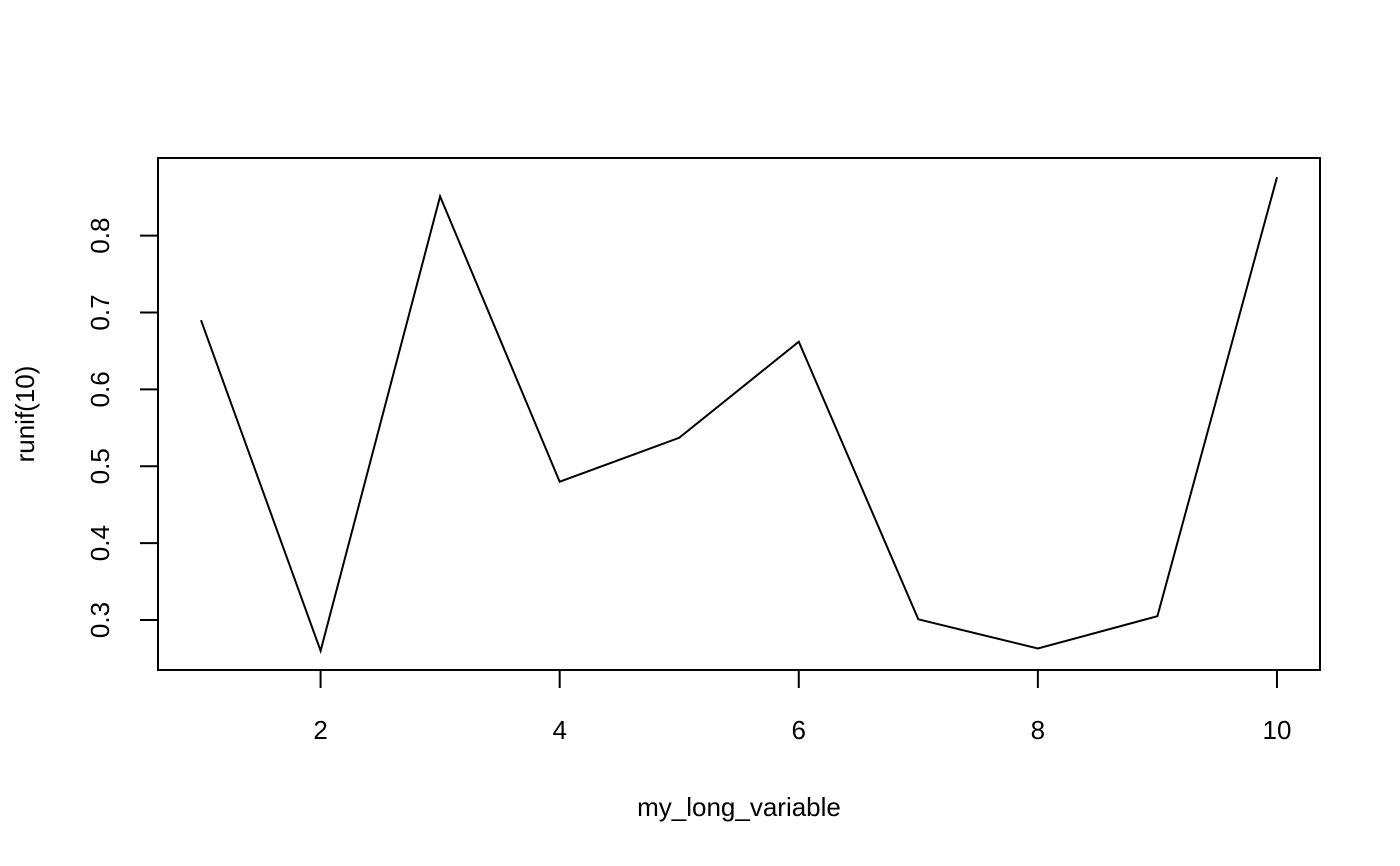  I want to click on y-tick-label: 0.7, so click(100, 312).